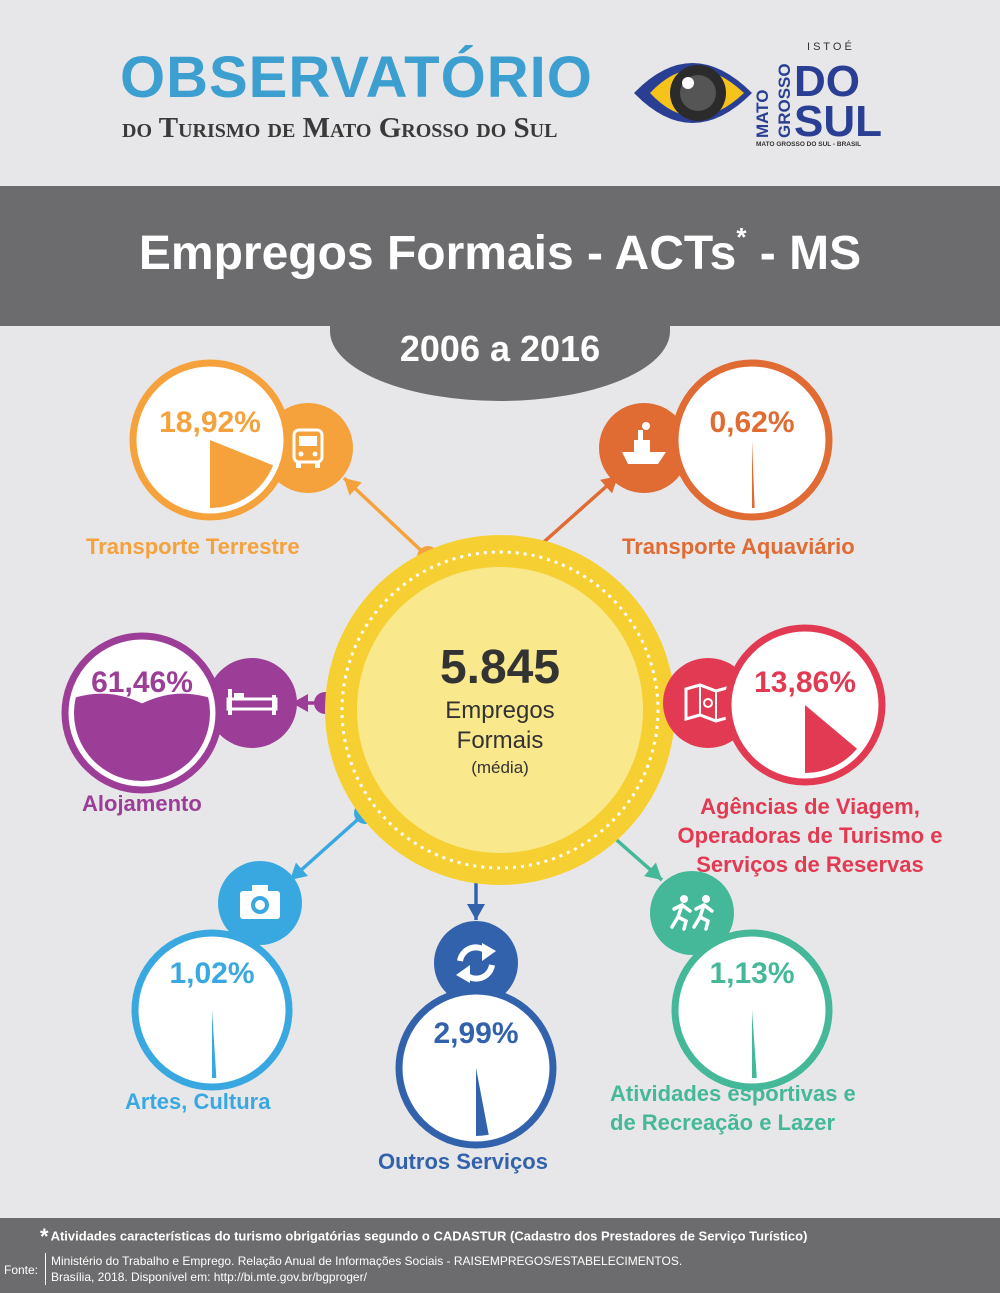  What do you see at coordinates (45, 1269) in the screenshot?
I see `source-divider` at bounding box center [45, 1269].